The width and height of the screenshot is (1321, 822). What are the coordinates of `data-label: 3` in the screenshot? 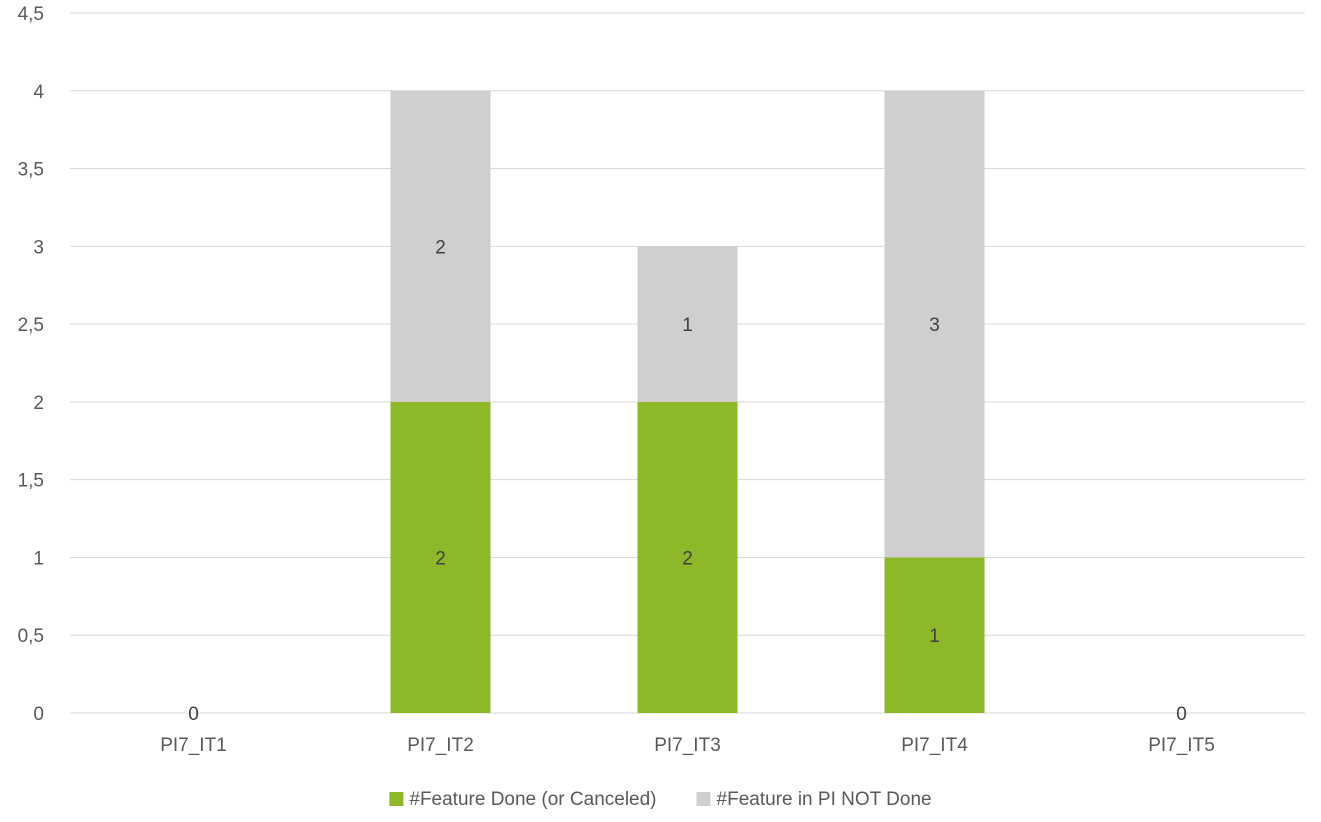 It's located at (934, 325).